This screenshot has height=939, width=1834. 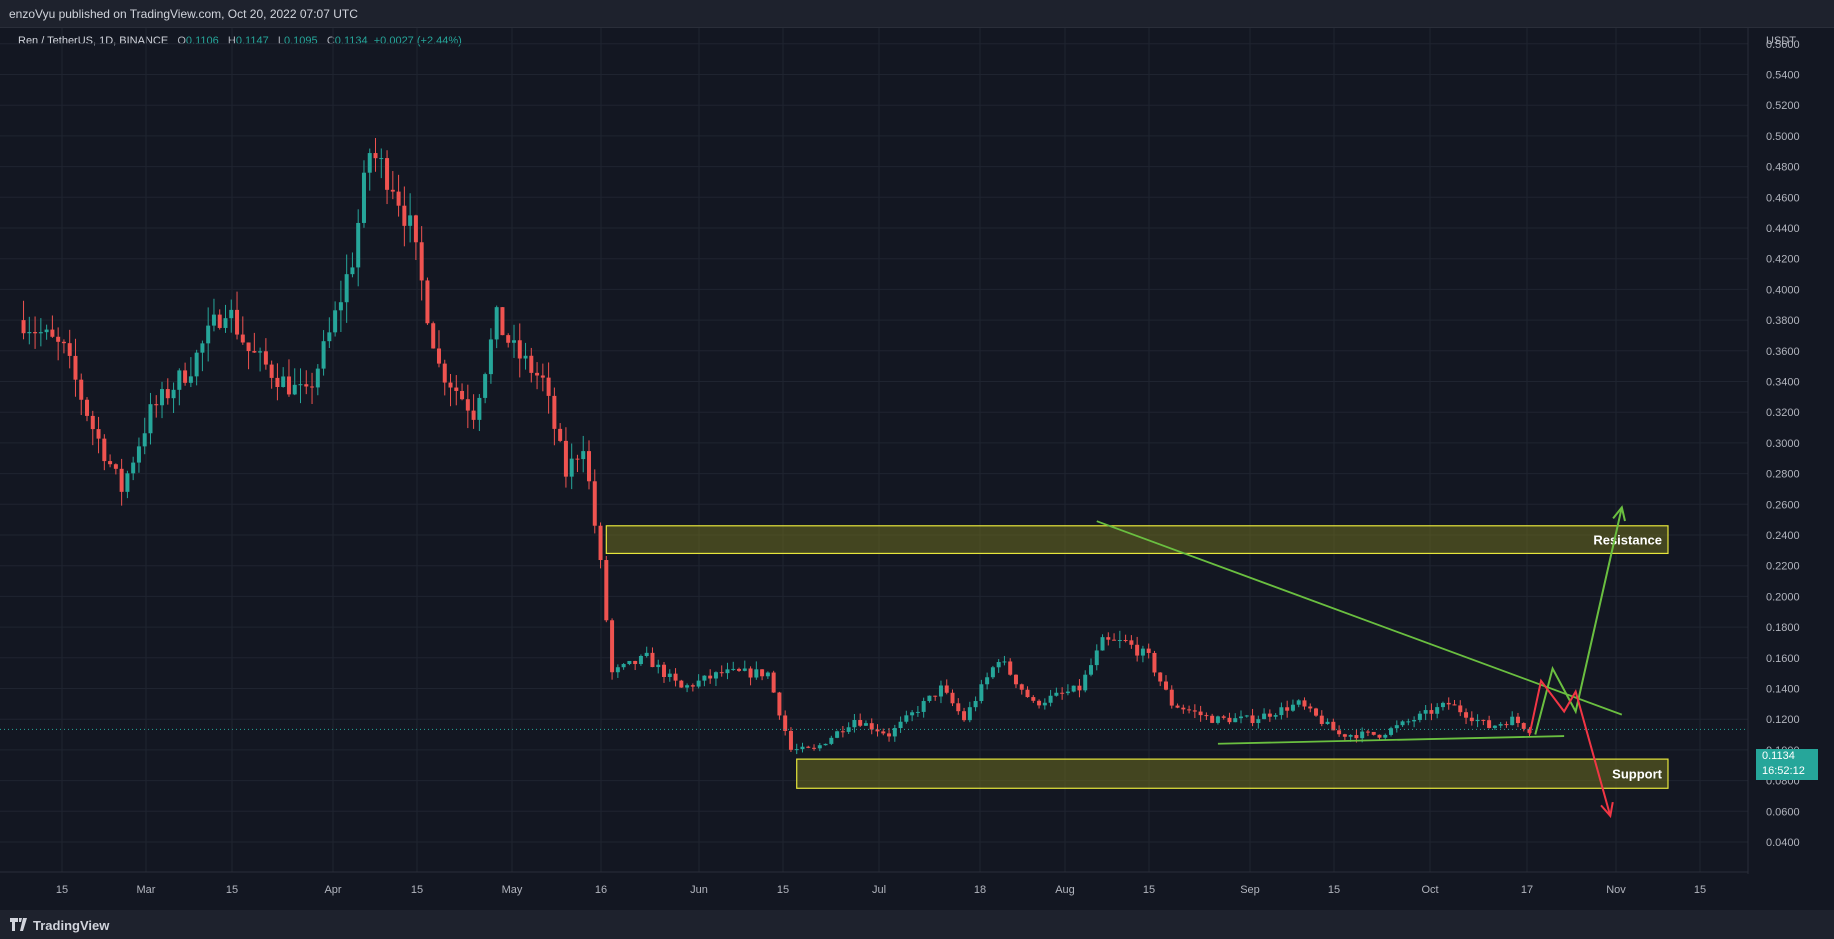 What do you see at coordinates (1637, 774) in the screenshot?
I see `support-label: Support` at bounding box center [1637, 774].